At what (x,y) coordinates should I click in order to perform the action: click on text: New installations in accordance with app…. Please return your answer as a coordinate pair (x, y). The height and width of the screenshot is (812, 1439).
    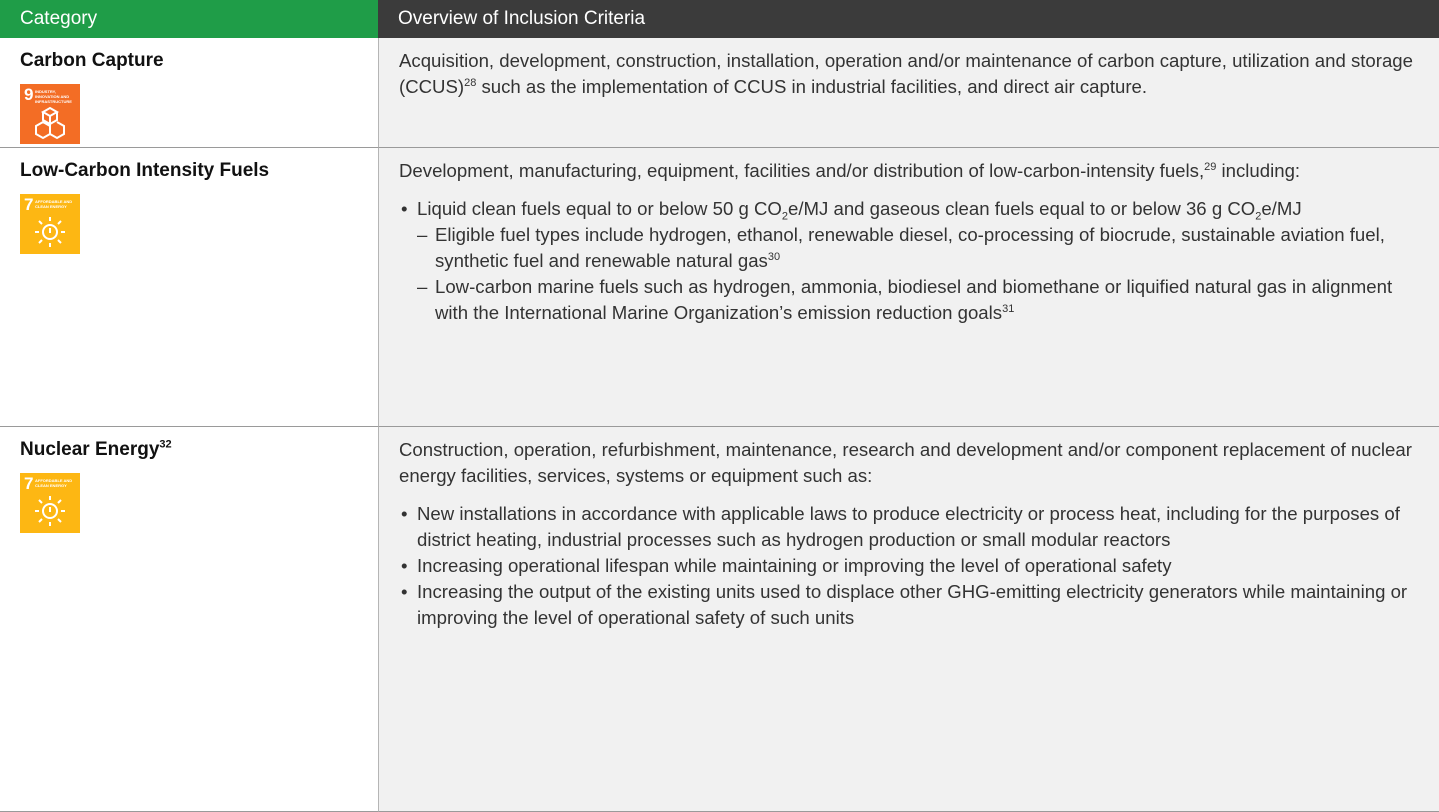
    Looking at the image, I should click on (908, 526).